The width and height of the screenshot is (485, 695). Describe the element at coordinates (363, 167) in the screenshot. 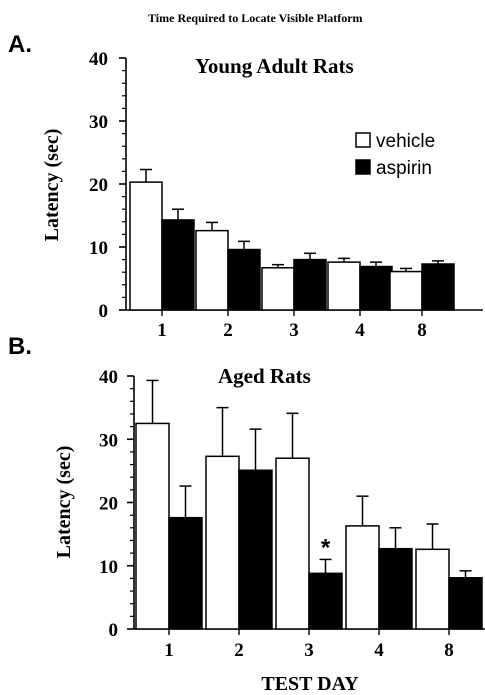

I see `legend-swatch-aspirin` at that location.